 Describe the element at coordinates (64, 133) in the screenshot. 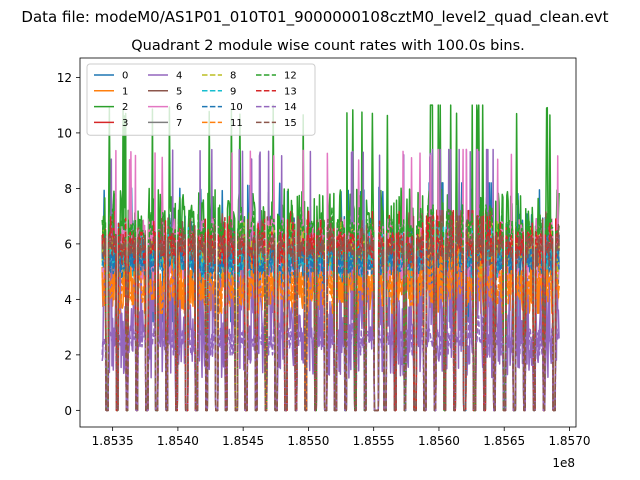

I see `y-tick-label: 10` at that location.